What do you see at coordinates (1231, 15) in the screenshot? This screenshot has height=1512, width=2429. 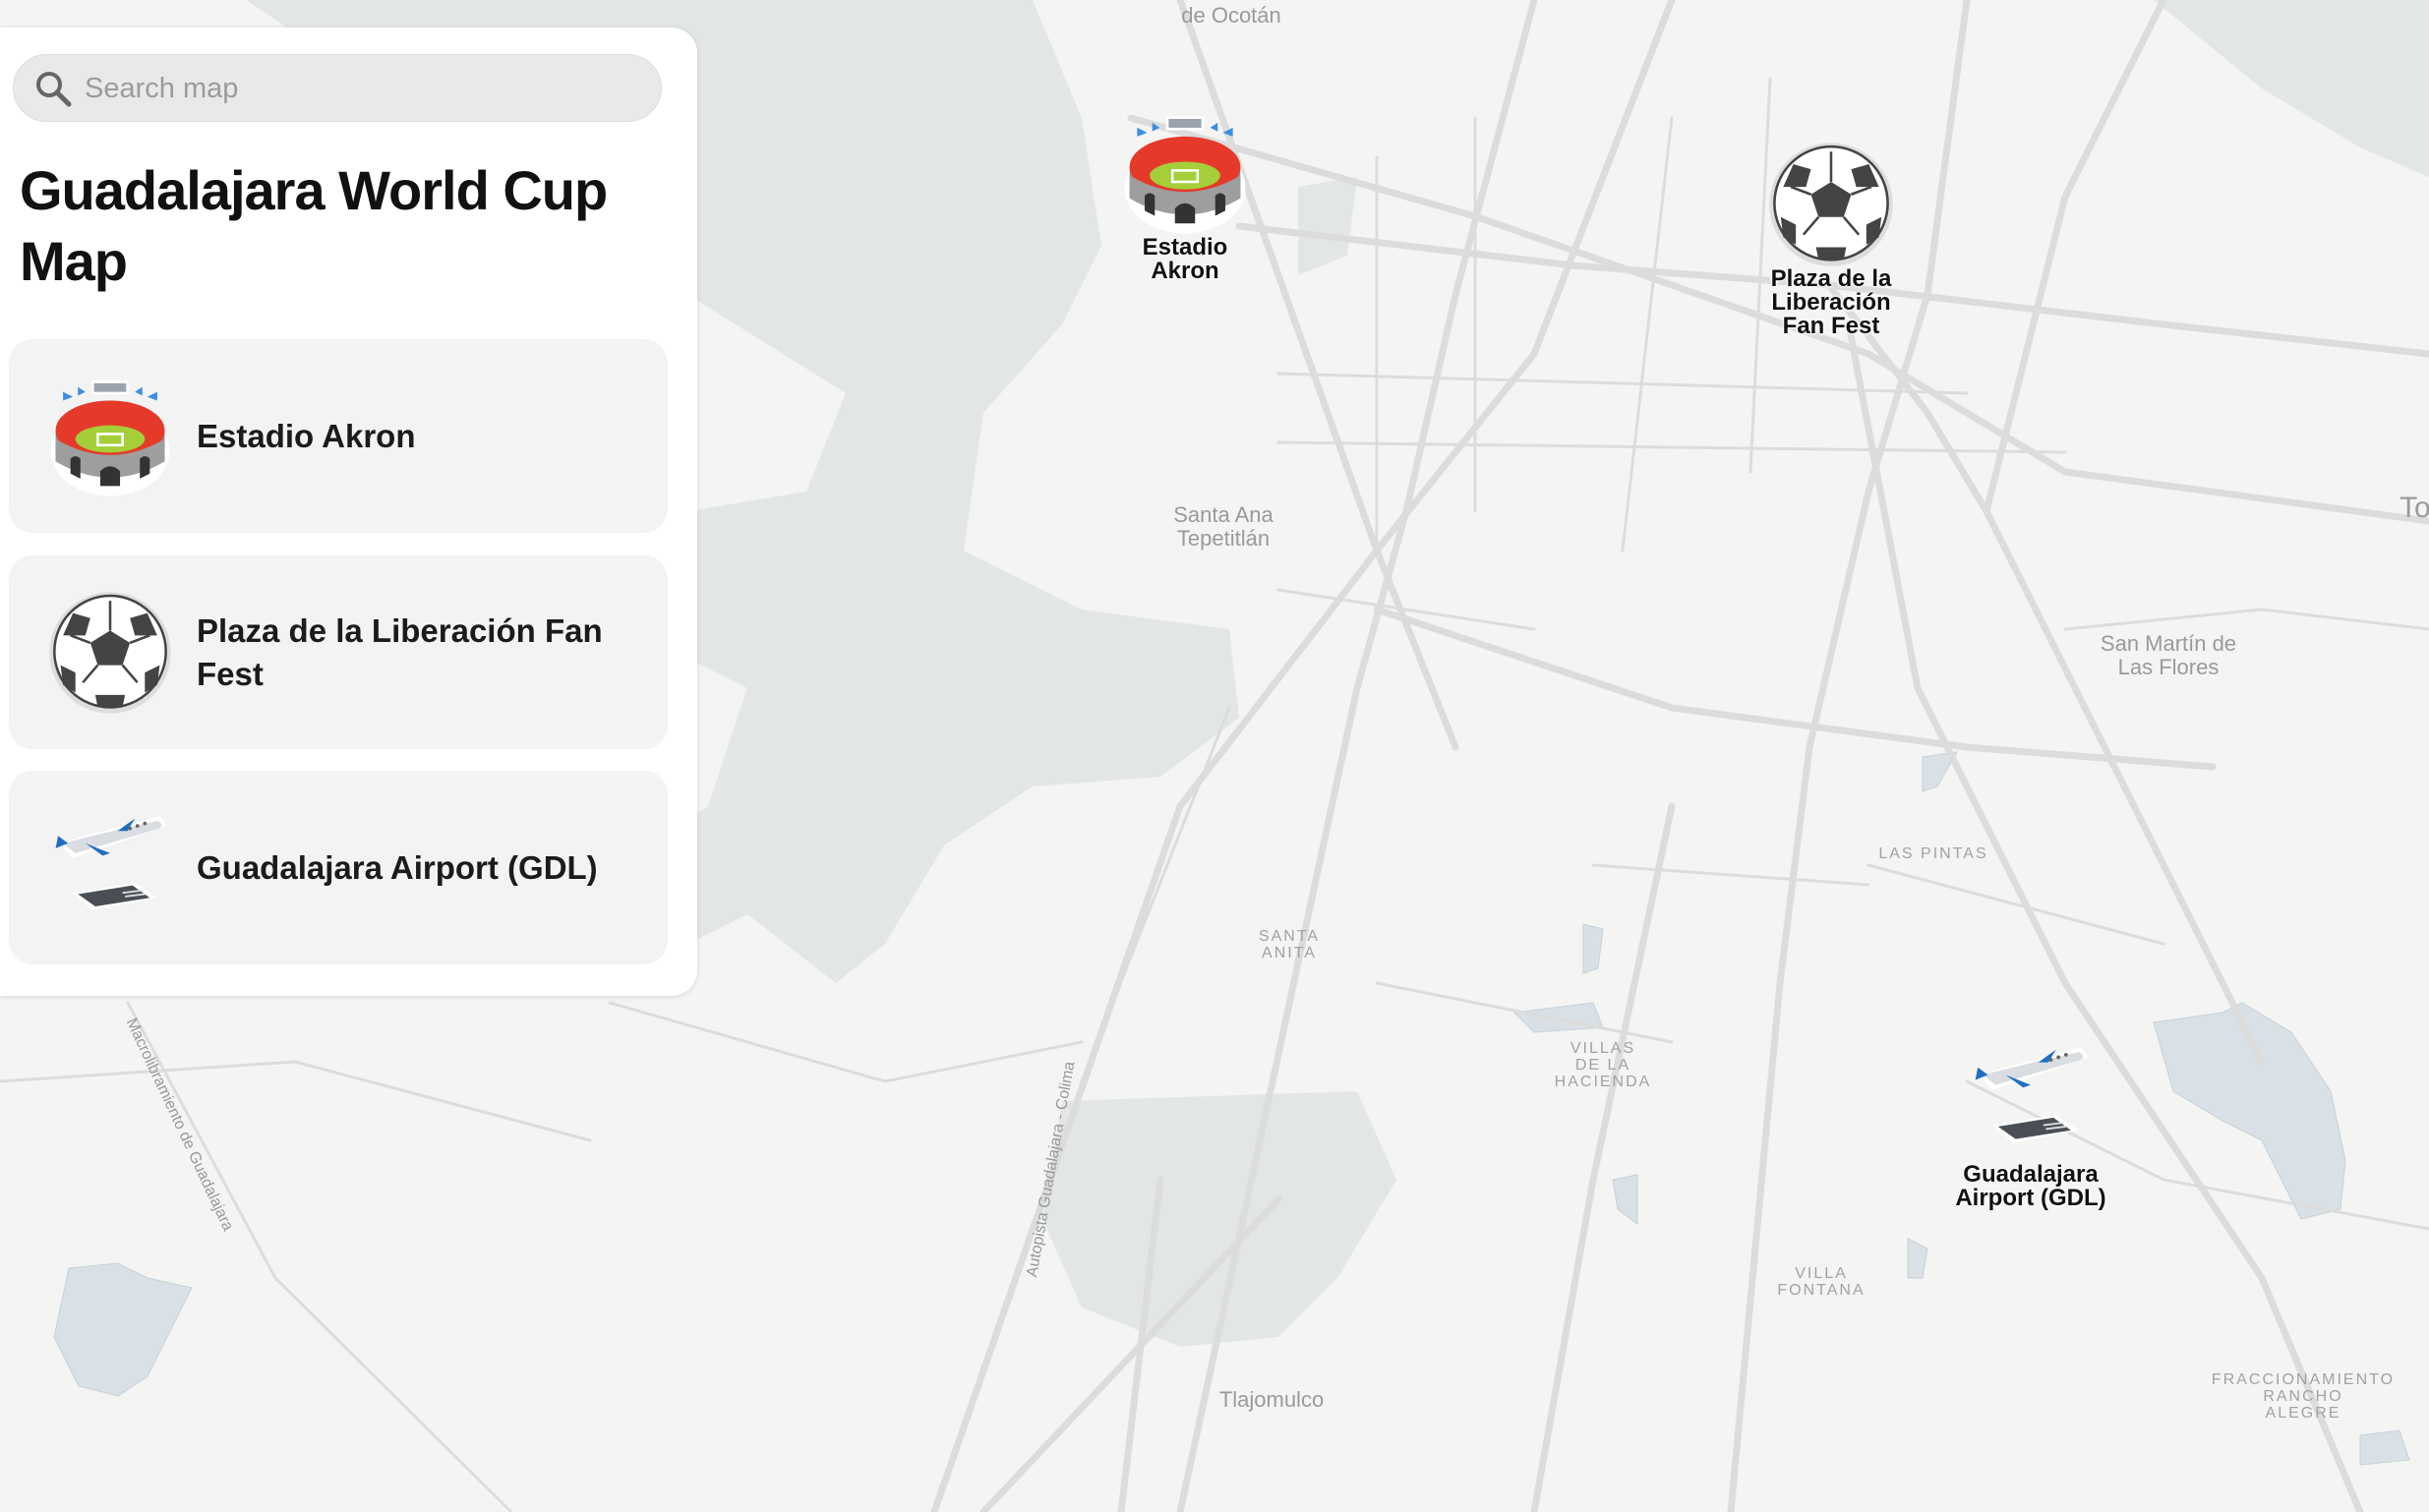 I see `place-label-ocotan: de Ocotán` at bounding box center [1231, 15].